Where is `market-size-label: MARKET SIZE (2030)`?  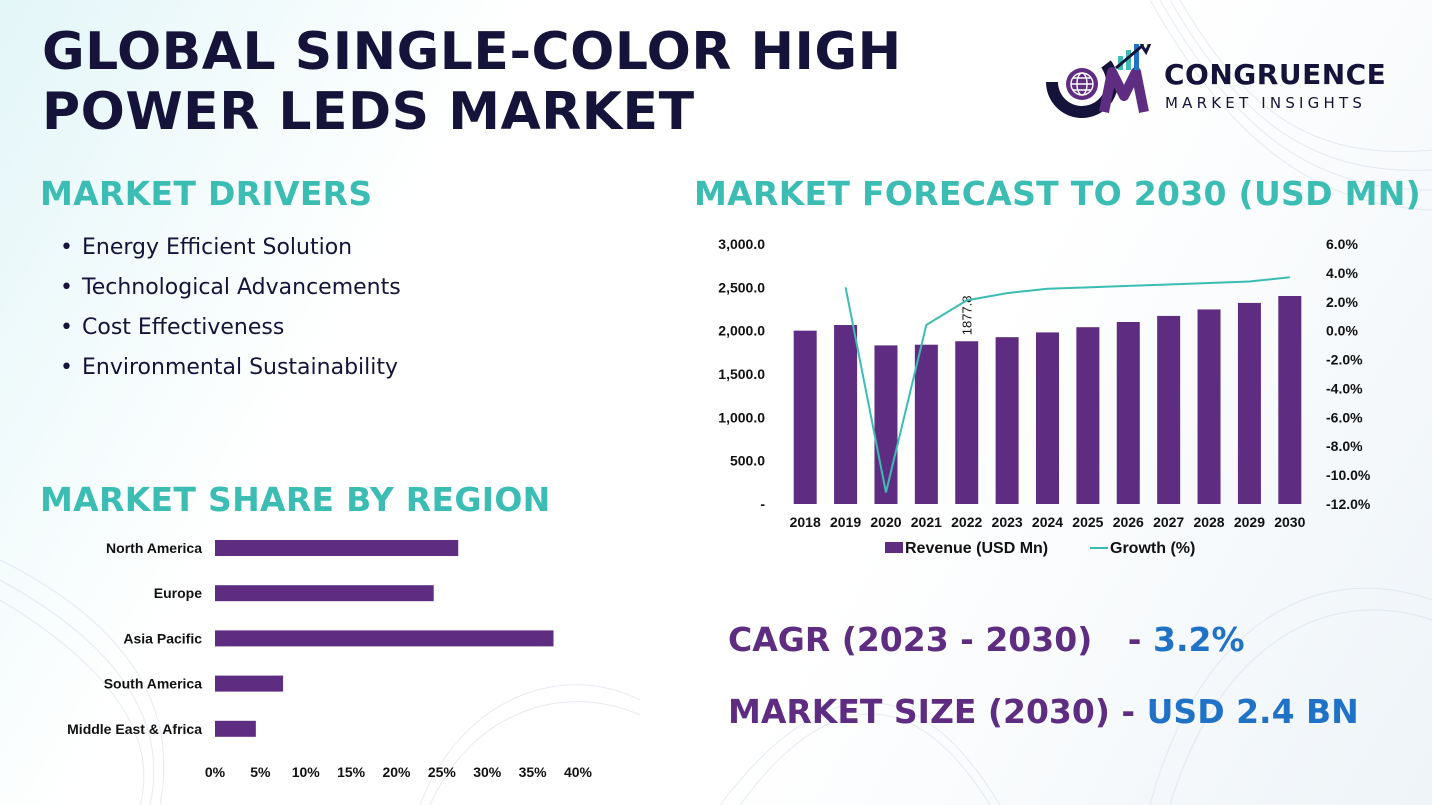 market-size-label: MARKET SIZE (2030) is located at coordinates (919, 711).